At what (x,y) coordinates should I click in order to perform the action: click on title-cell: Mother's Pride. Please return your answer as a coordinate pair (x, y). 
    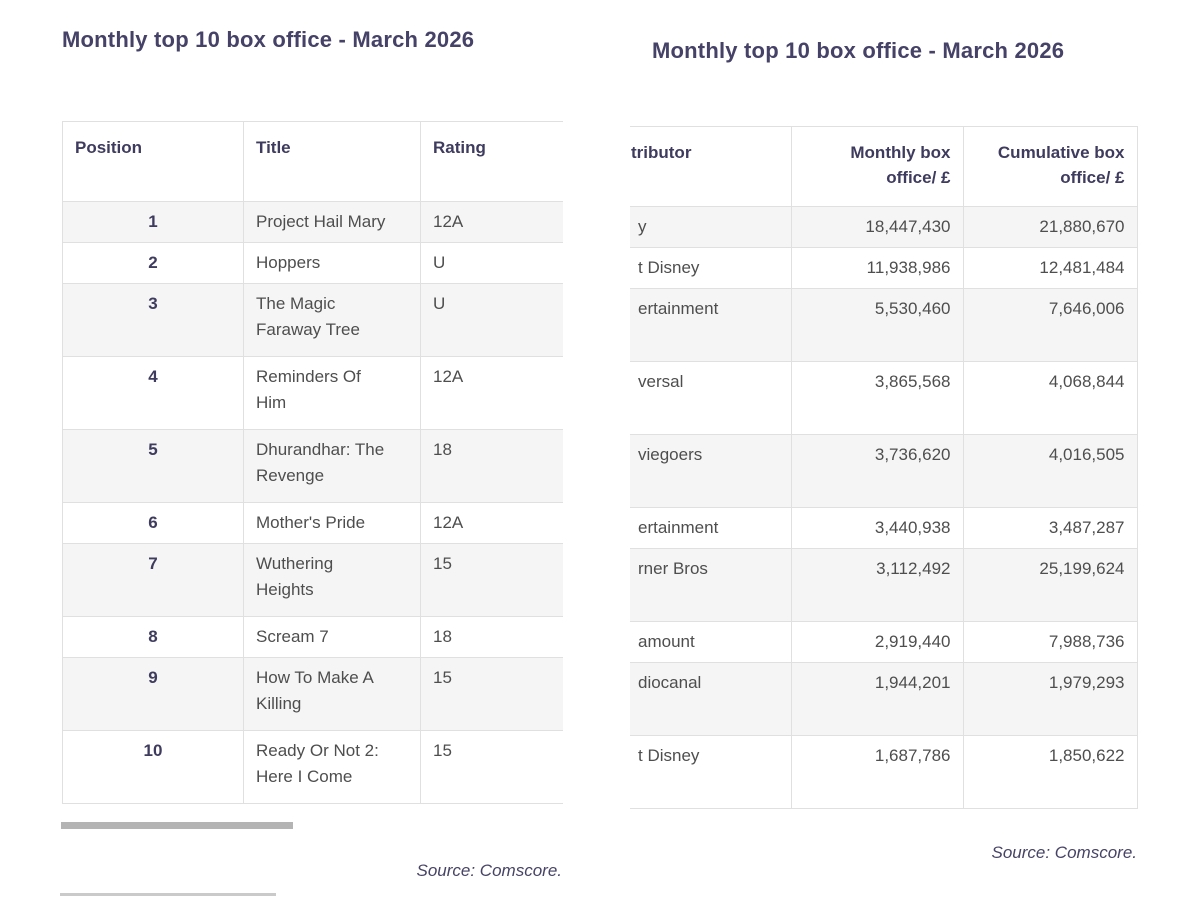
    Looking at the image, I should click on (332, 523).